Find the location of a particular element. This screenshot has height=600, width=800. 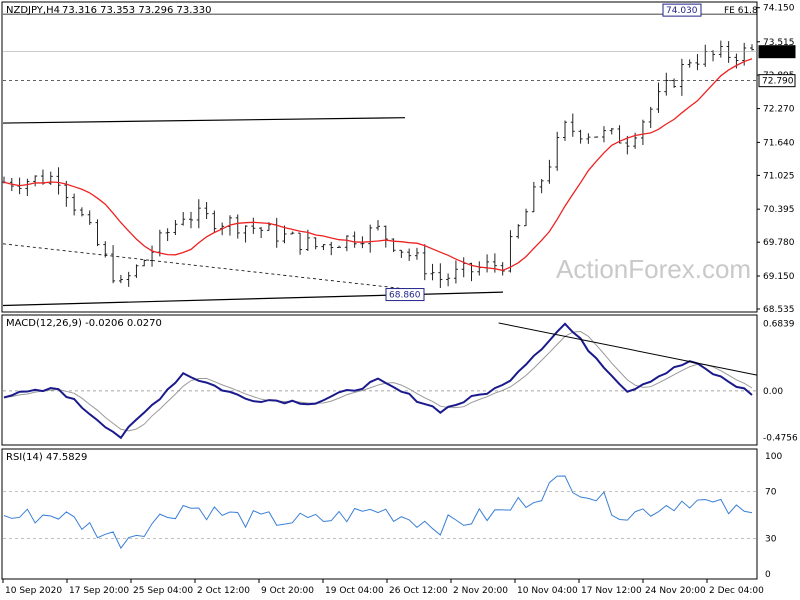

price-axis-marker-label: 73.330 is located at coordinates (778, 53).